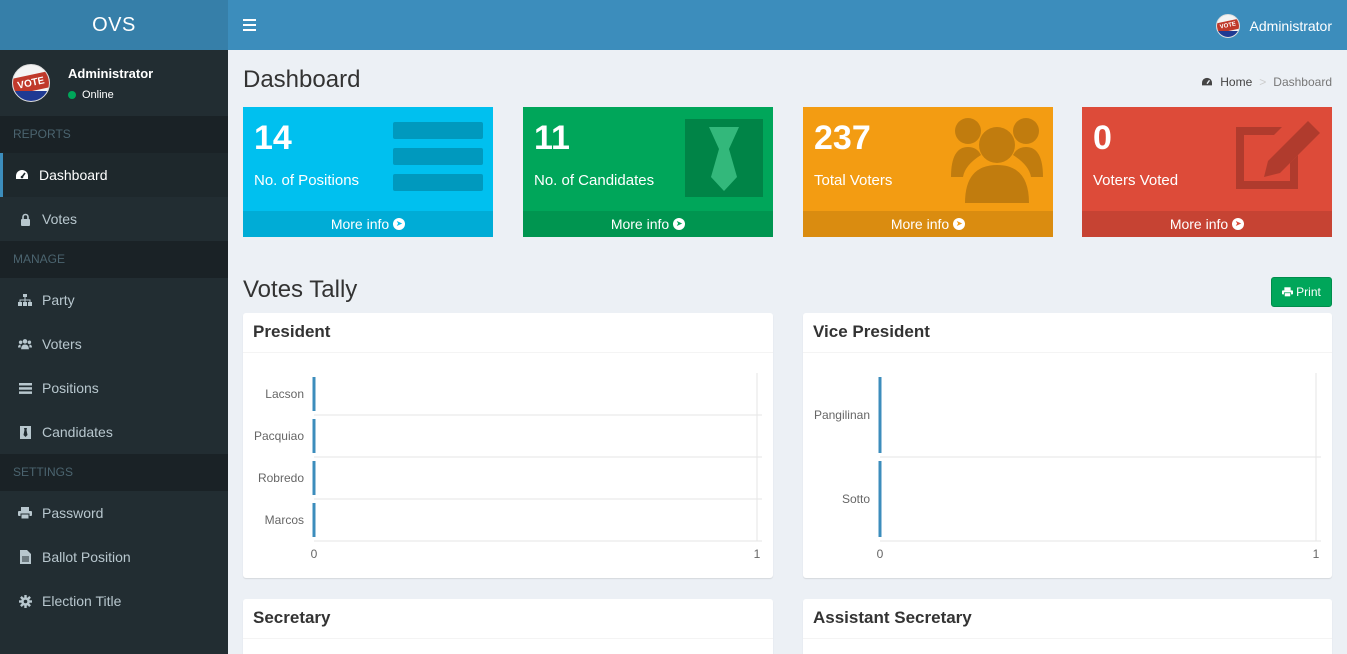  I want to click on assistant-secretary-panel: Assistant Secretary, so click(1067, 626).